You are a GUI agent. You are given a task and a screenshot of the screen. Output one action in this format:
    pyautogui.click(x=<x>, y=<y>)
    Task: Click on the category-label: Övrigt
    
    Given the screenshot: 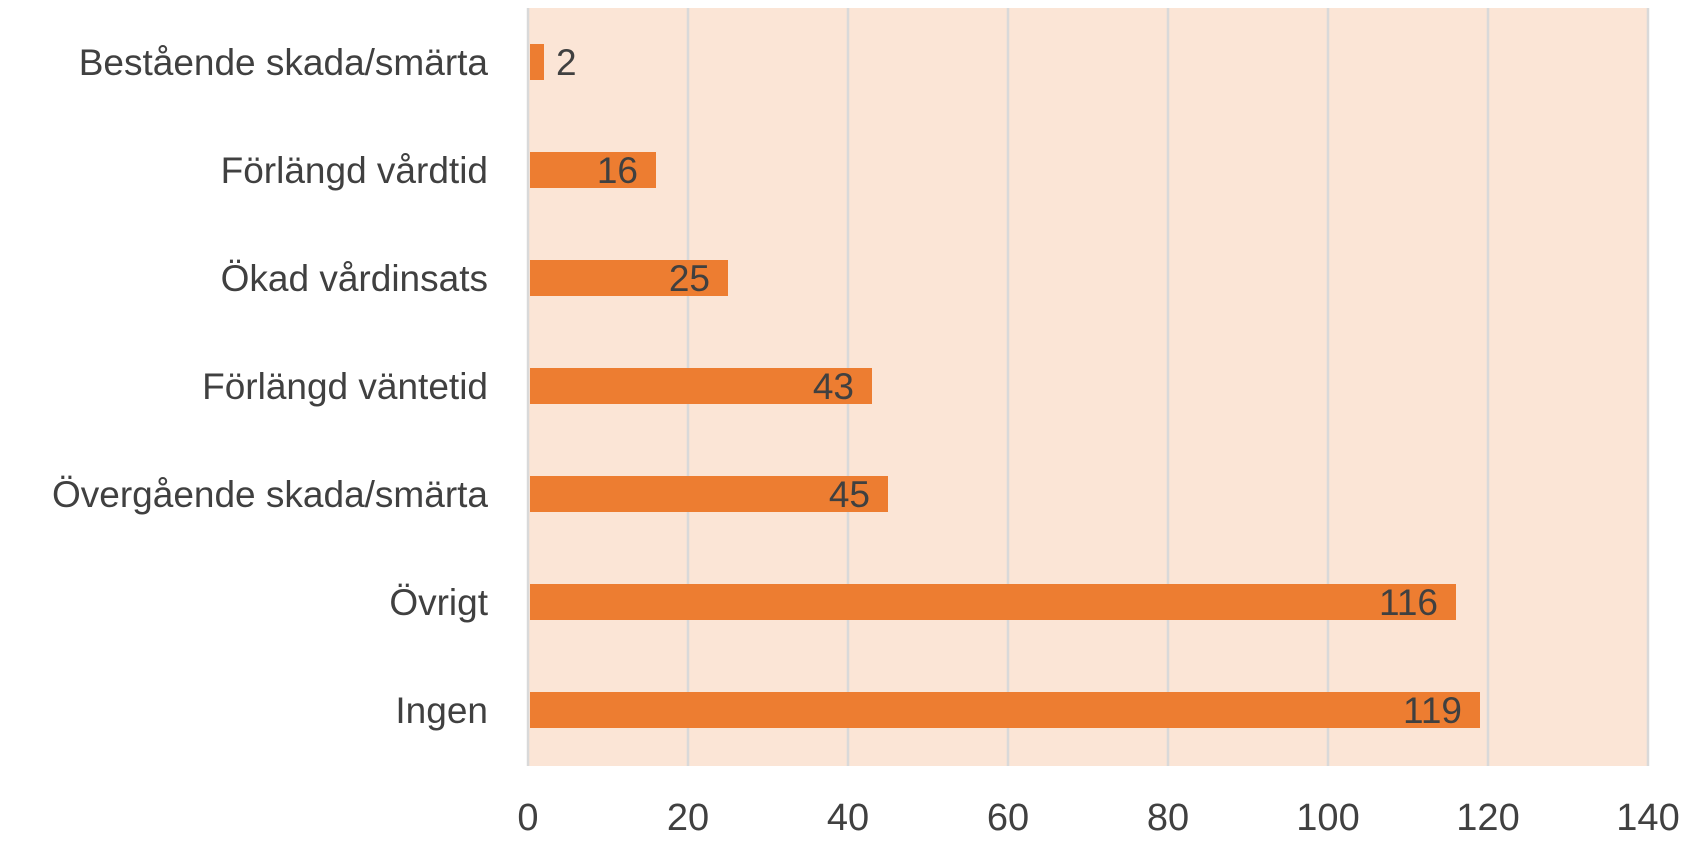 What is the action you would take?
    pyautogui.click(x=438, y=602)
    